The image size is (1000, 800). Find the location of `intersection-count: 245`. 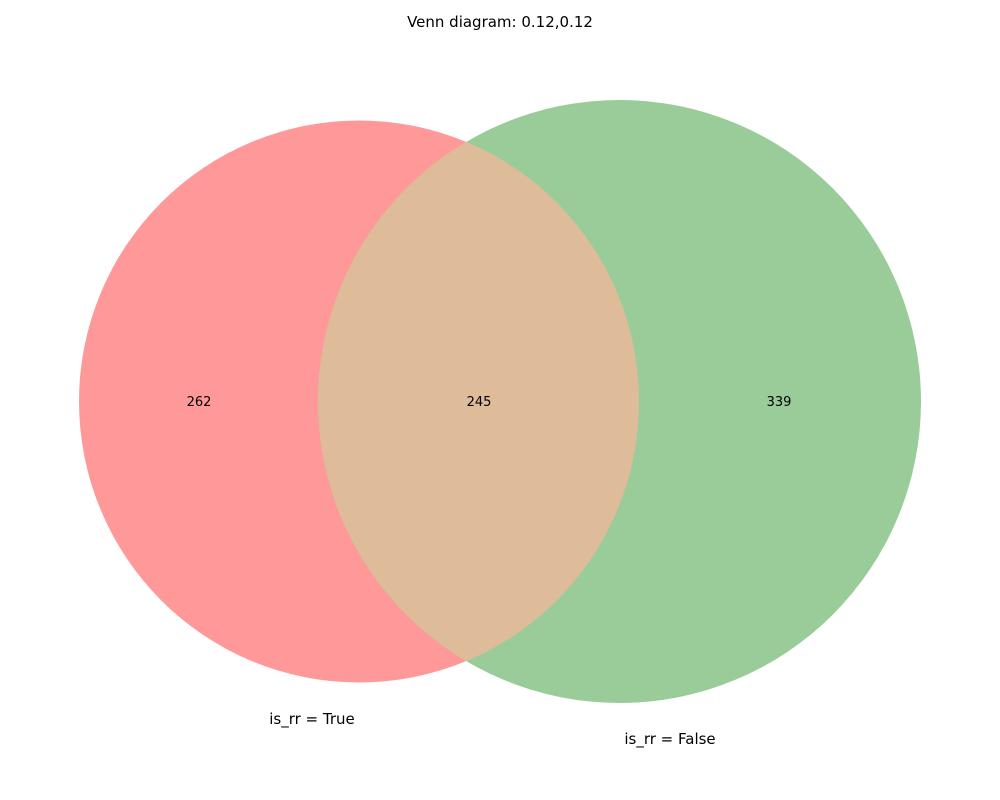

intersection-count: 245 is located at coordinates (479, 402).